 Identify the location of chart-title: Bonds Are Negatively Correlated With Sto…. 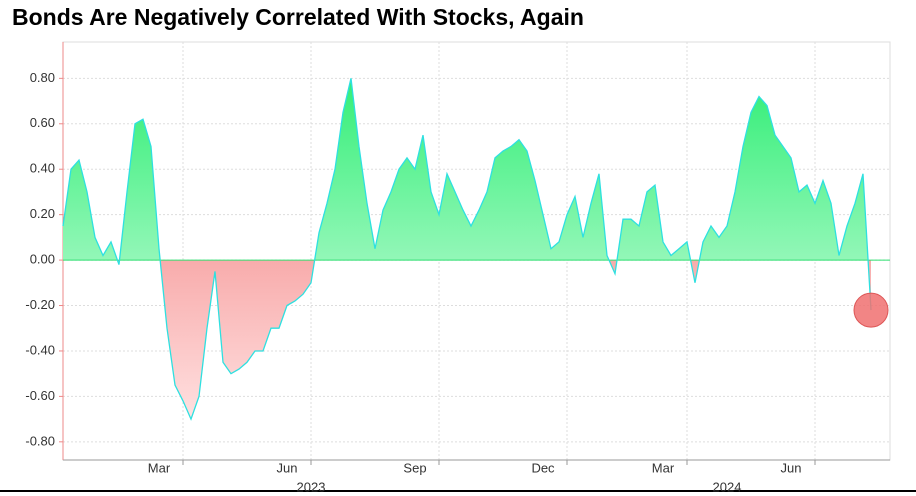
(298, 17).